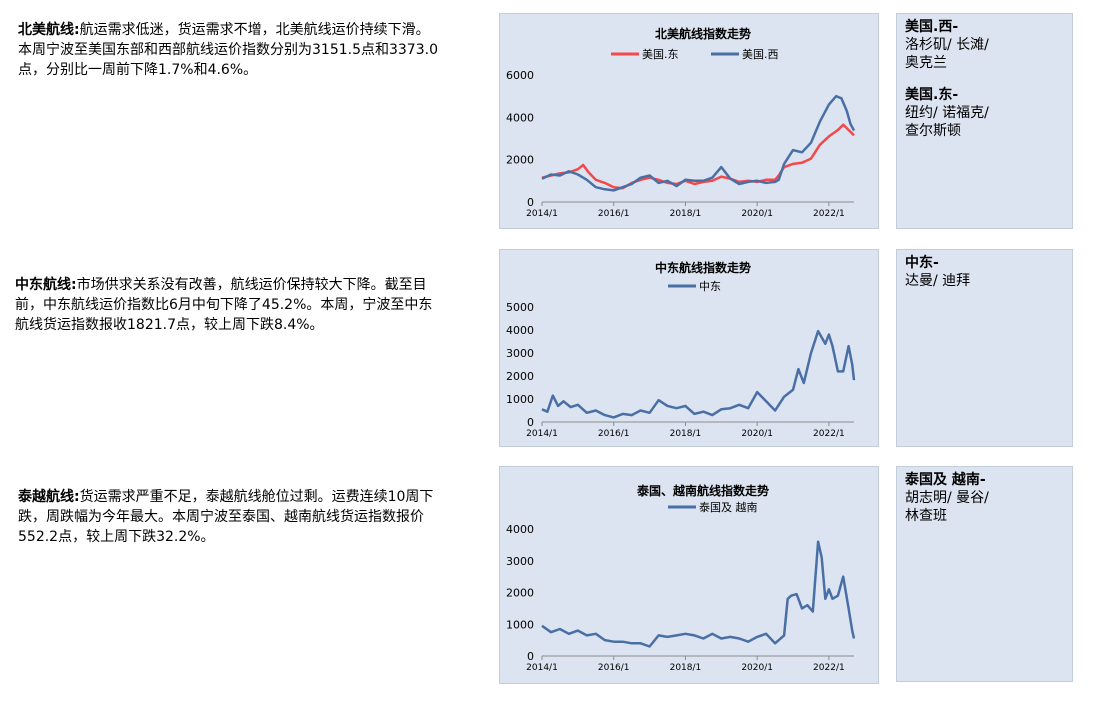  Describe the element at coordinates (938, 281) in the screenshot. I see `side-note-line: 达曼/ 迪拜` at that location.